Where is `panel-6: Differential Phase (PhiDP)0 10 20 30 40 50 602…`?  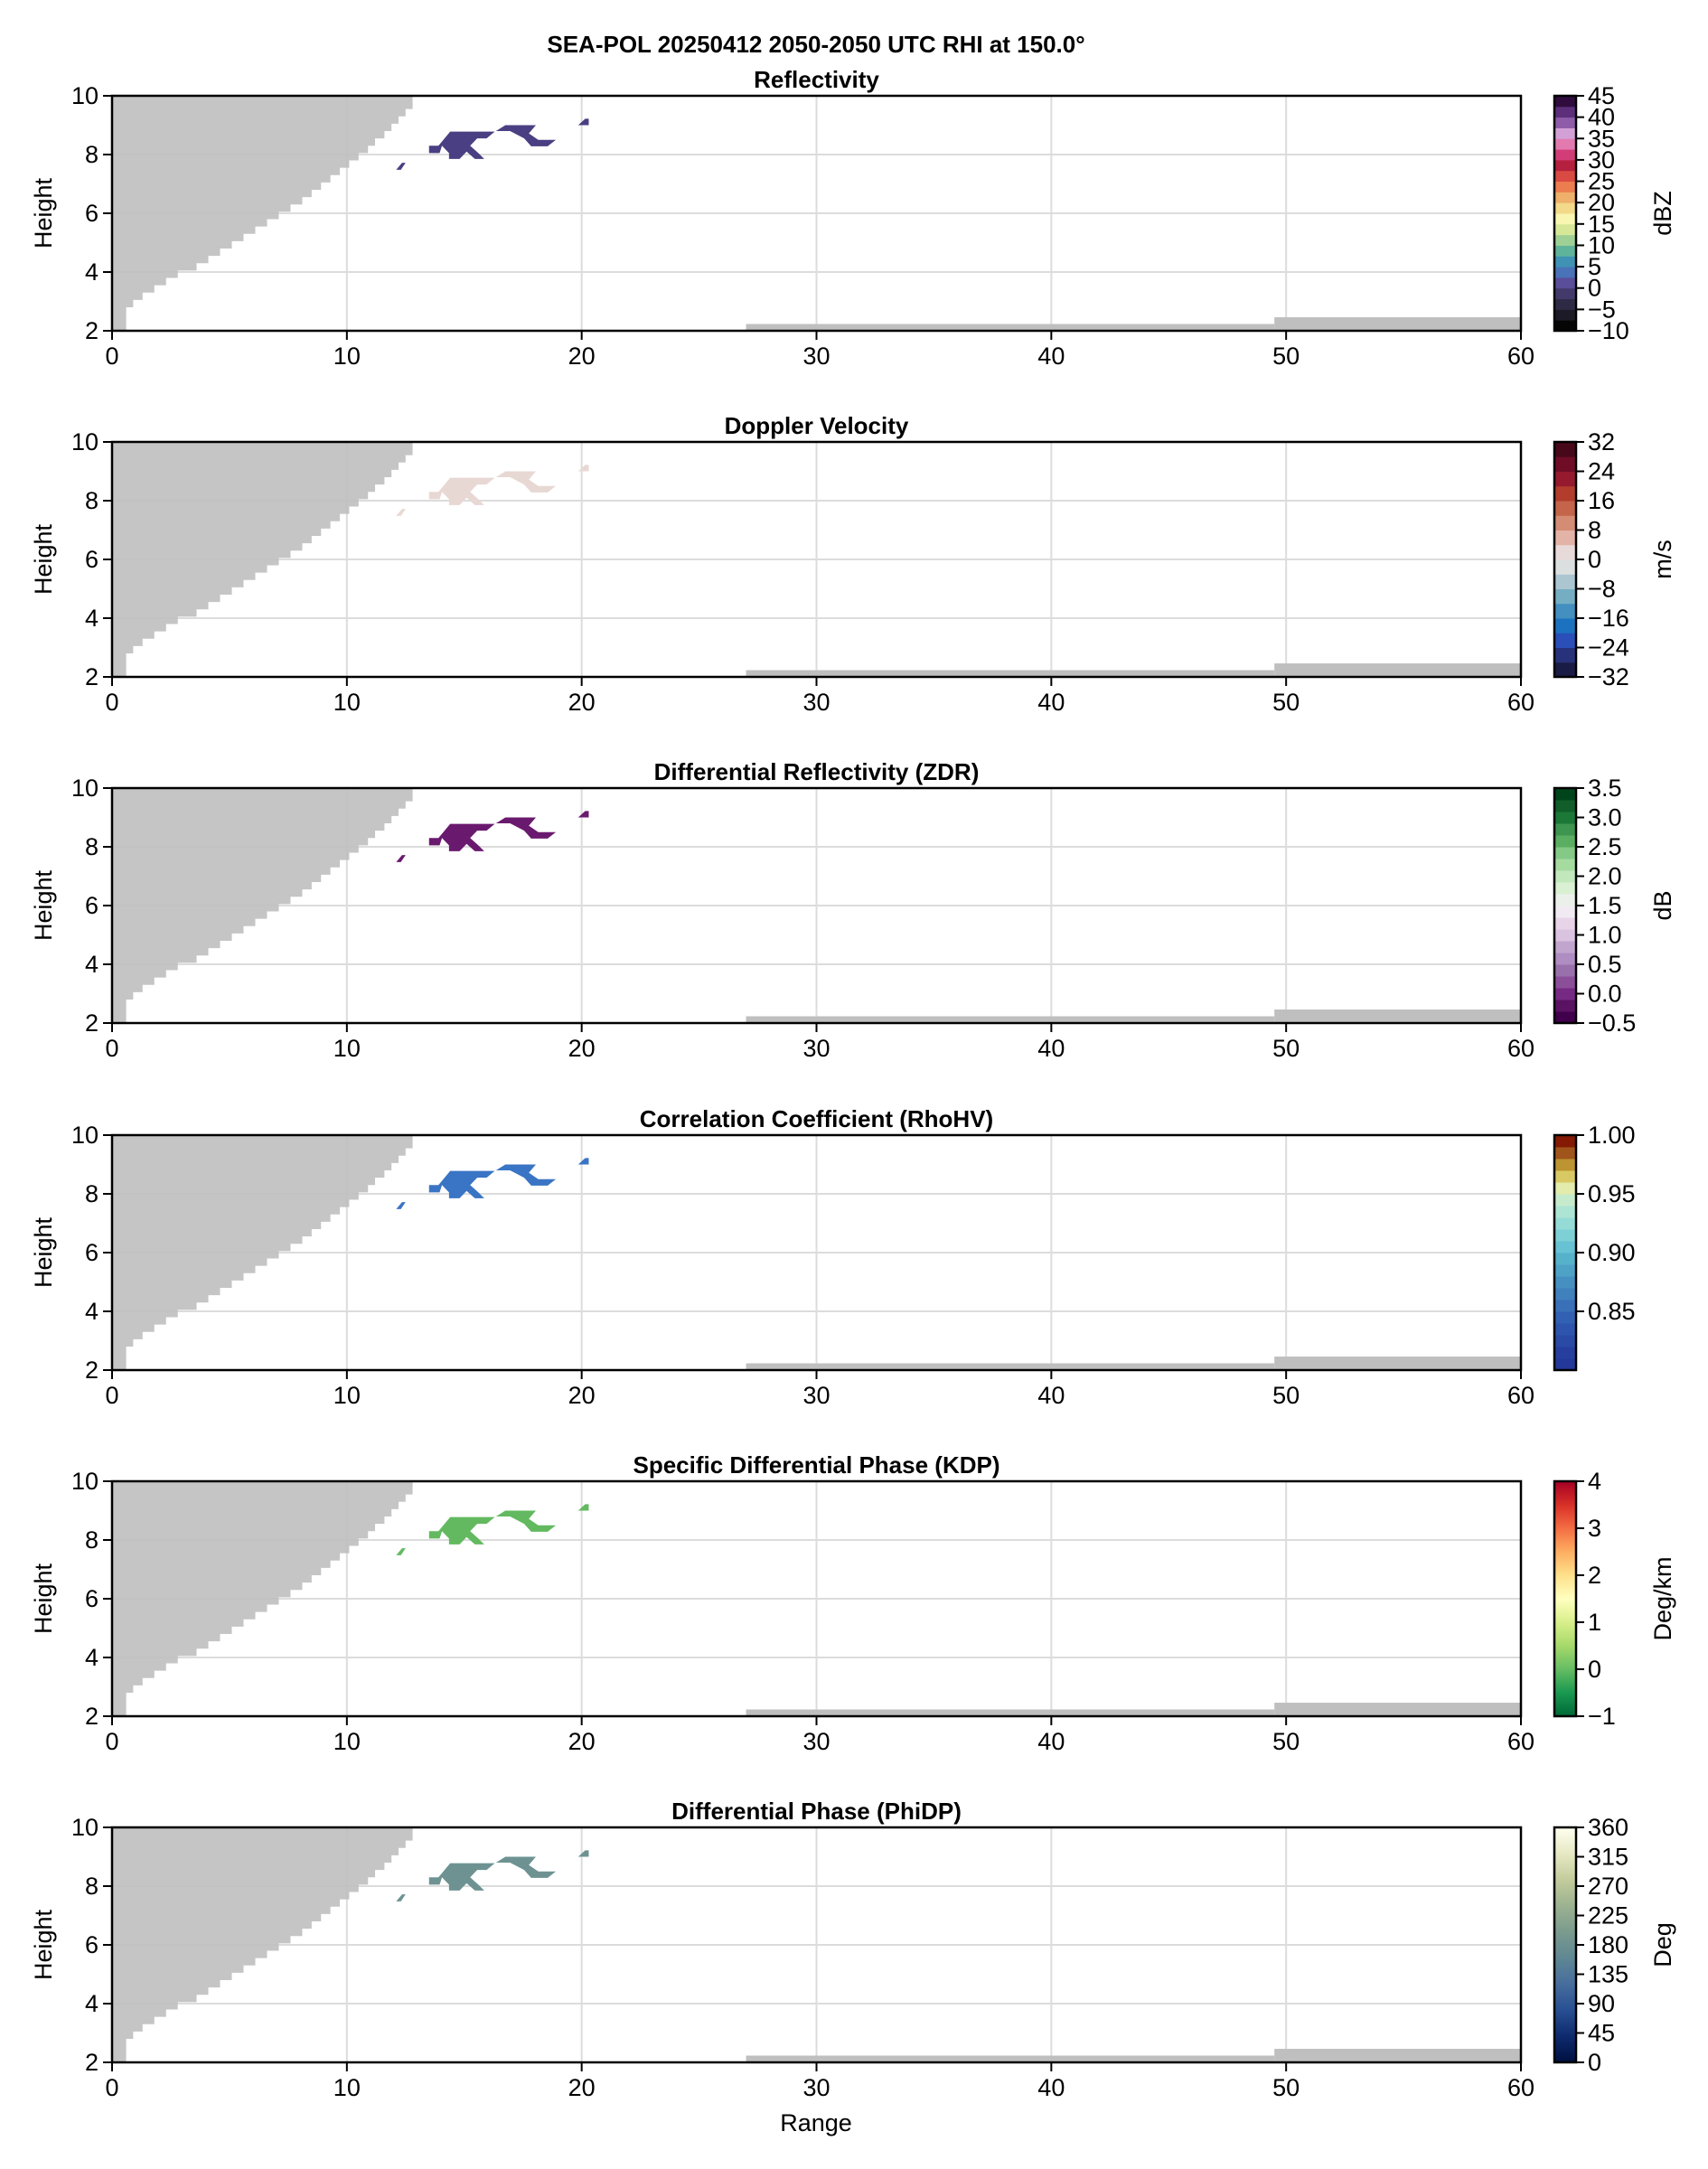 panel-6: Differential Phase (PhiDP)0 10 20 30 40 50 602… is located at coordinates (853, 1950).